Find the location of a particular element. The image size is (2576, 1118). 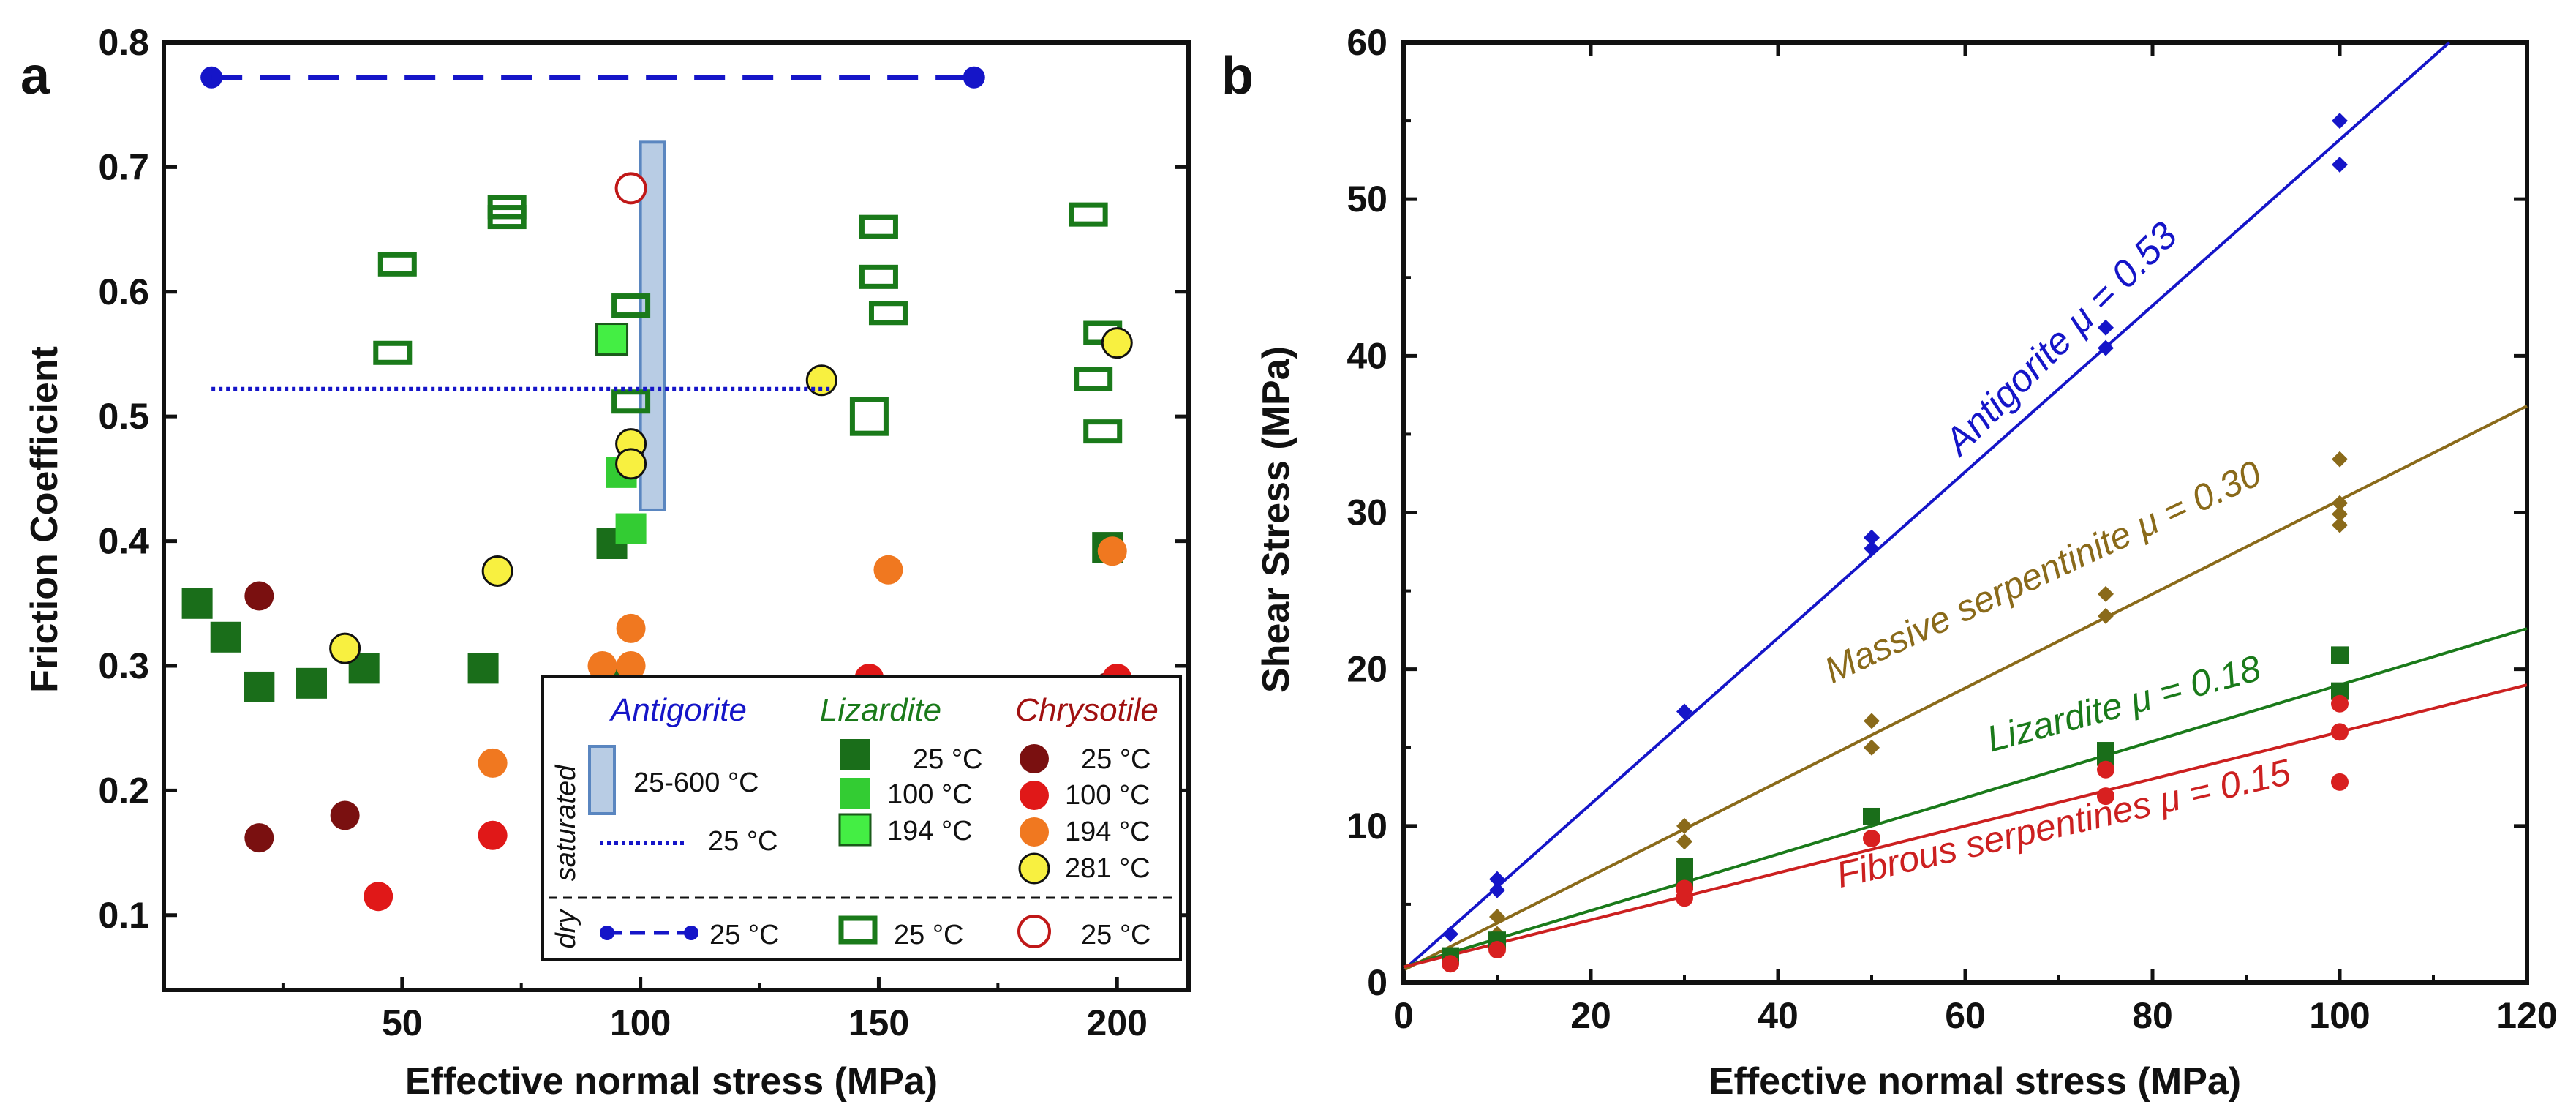

panel-a-ytick-label: 0.5 is located at coordinates (123, 416).